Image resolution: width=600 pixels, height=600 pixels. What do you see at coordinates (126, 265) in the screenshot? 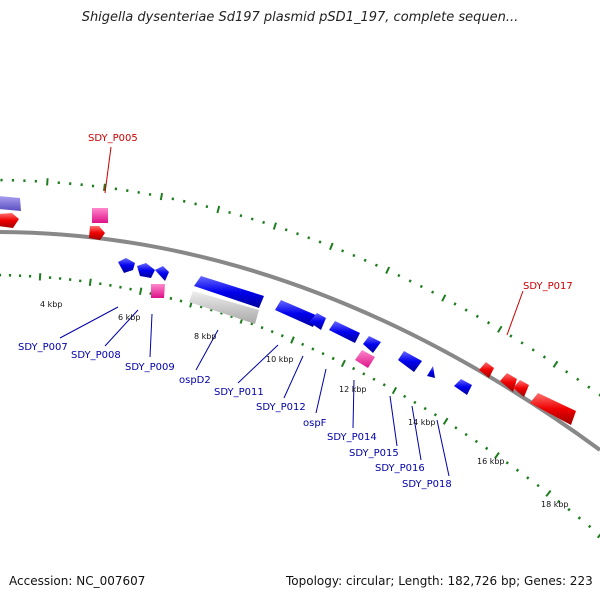
I see `feature-cds-p007` at bounding box center [126, 265].